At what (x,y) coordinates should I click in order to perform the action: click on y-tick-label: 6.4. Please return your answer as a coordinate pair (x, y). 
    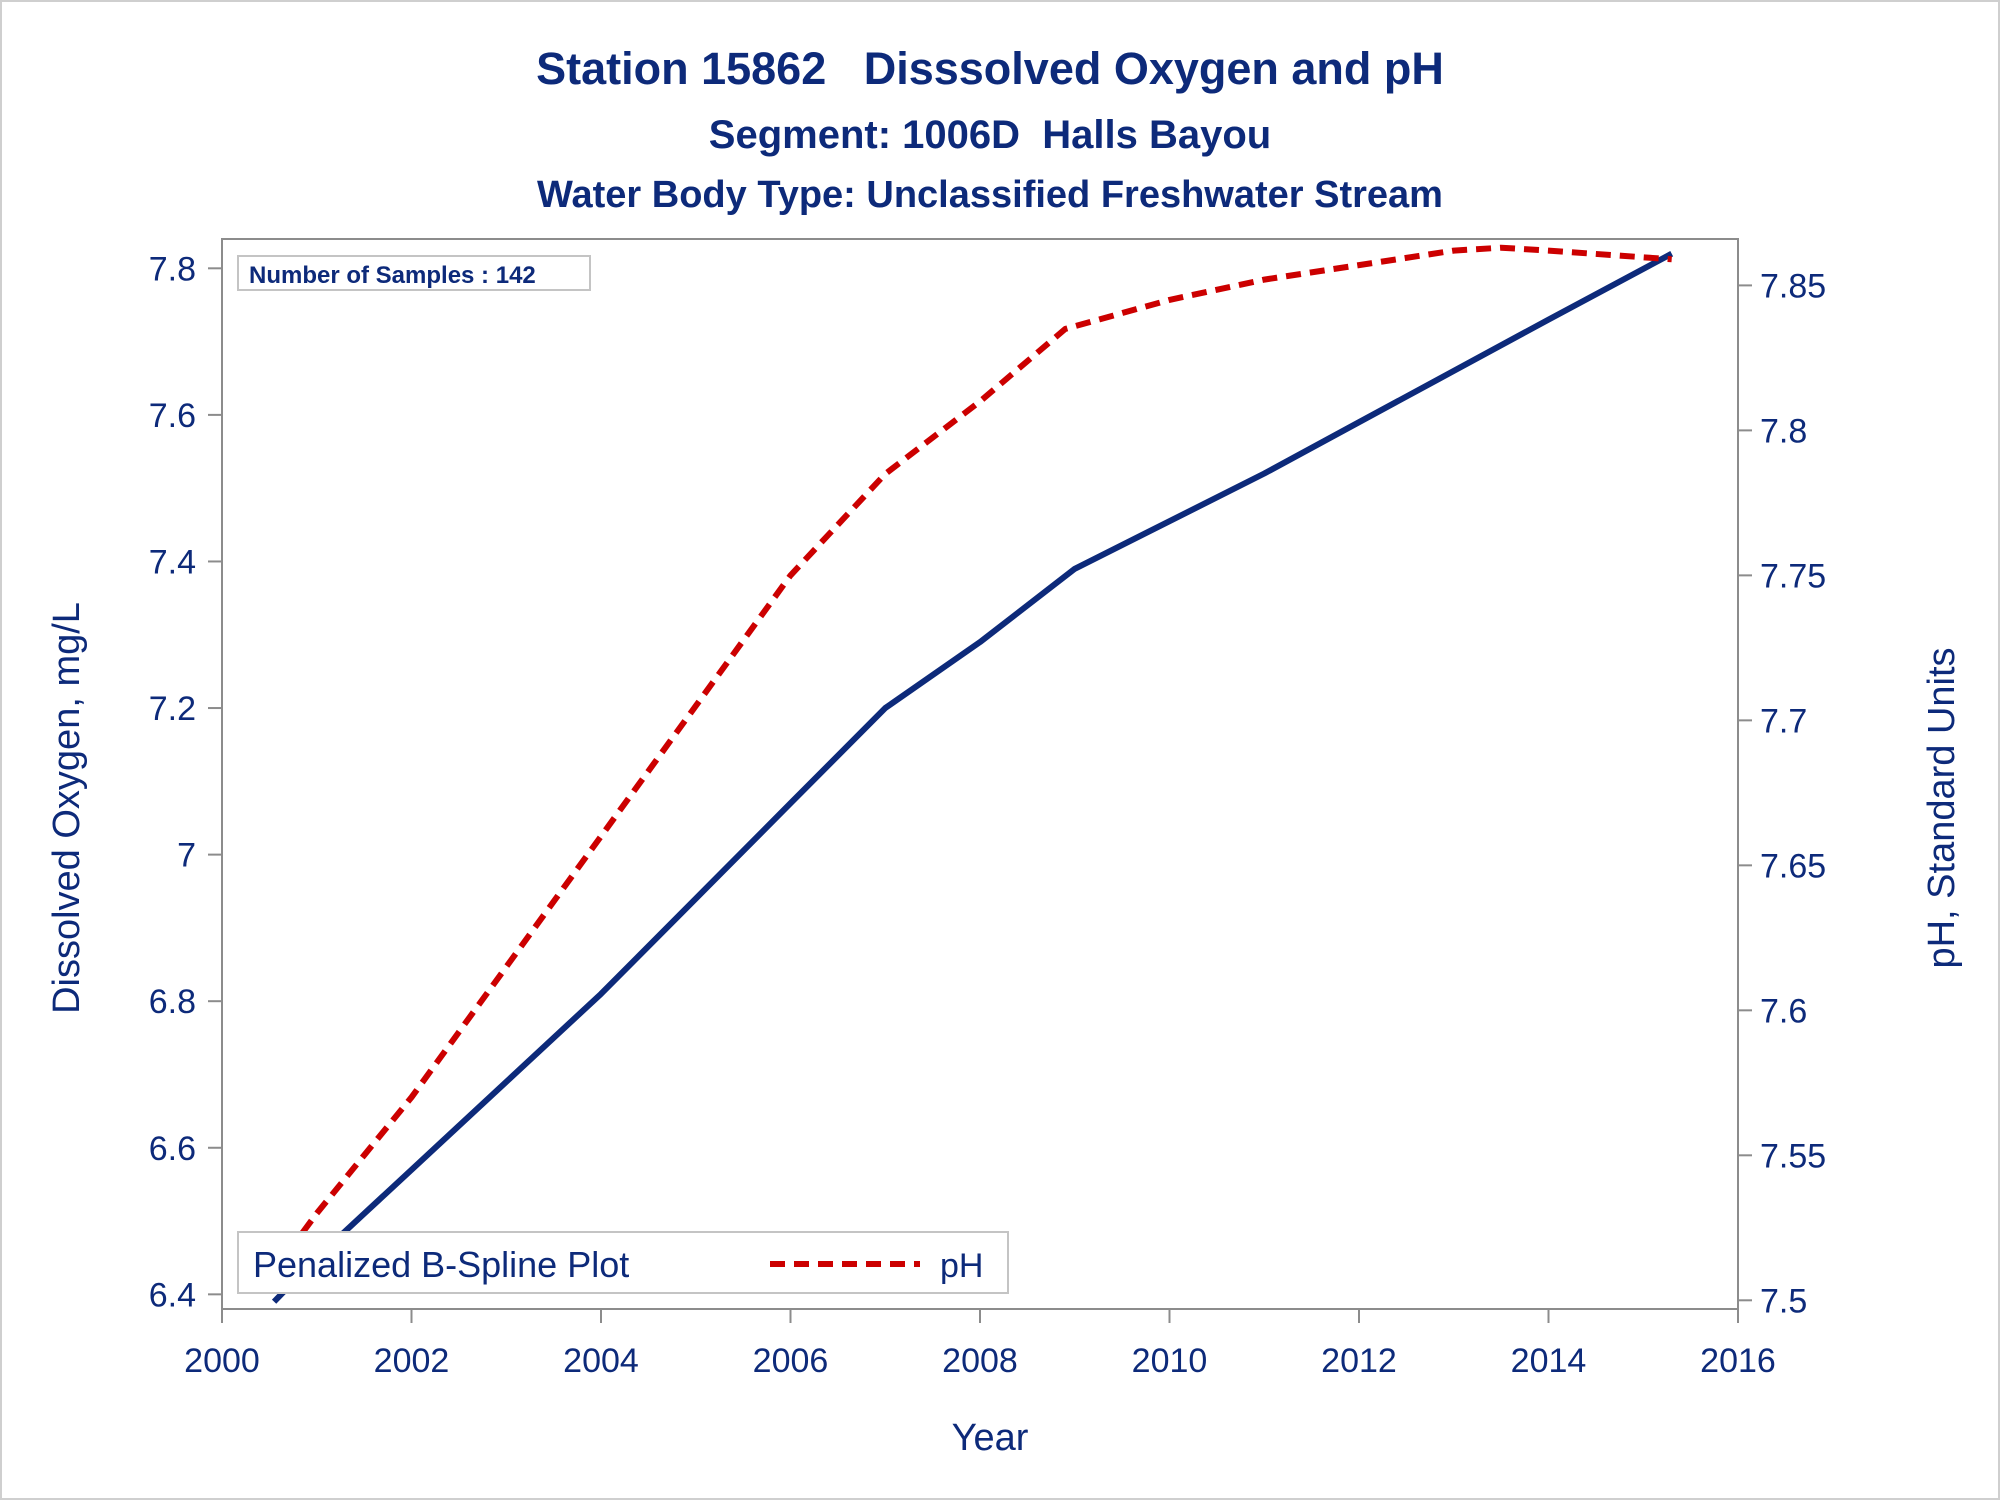
    Looking at the image, I should click on (172, 1295).